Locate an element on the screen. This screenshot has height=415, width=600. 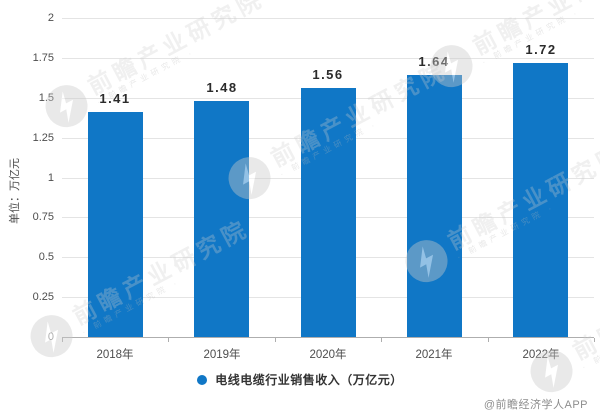
legend-marker-circle-icon is located at coordinates (202, 379).